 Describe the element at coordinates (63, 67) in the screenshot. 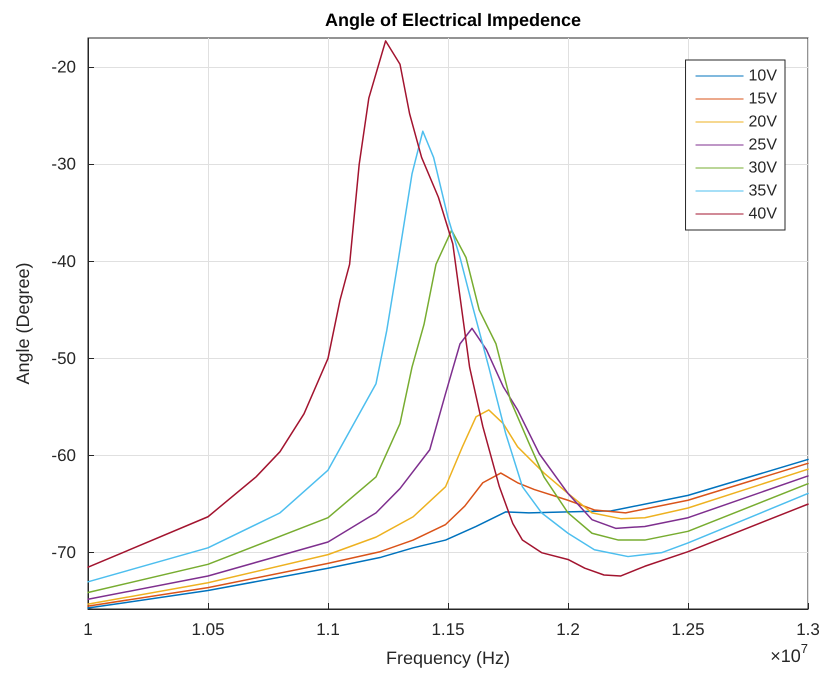

I see `y-tick-label: -20` at that location.